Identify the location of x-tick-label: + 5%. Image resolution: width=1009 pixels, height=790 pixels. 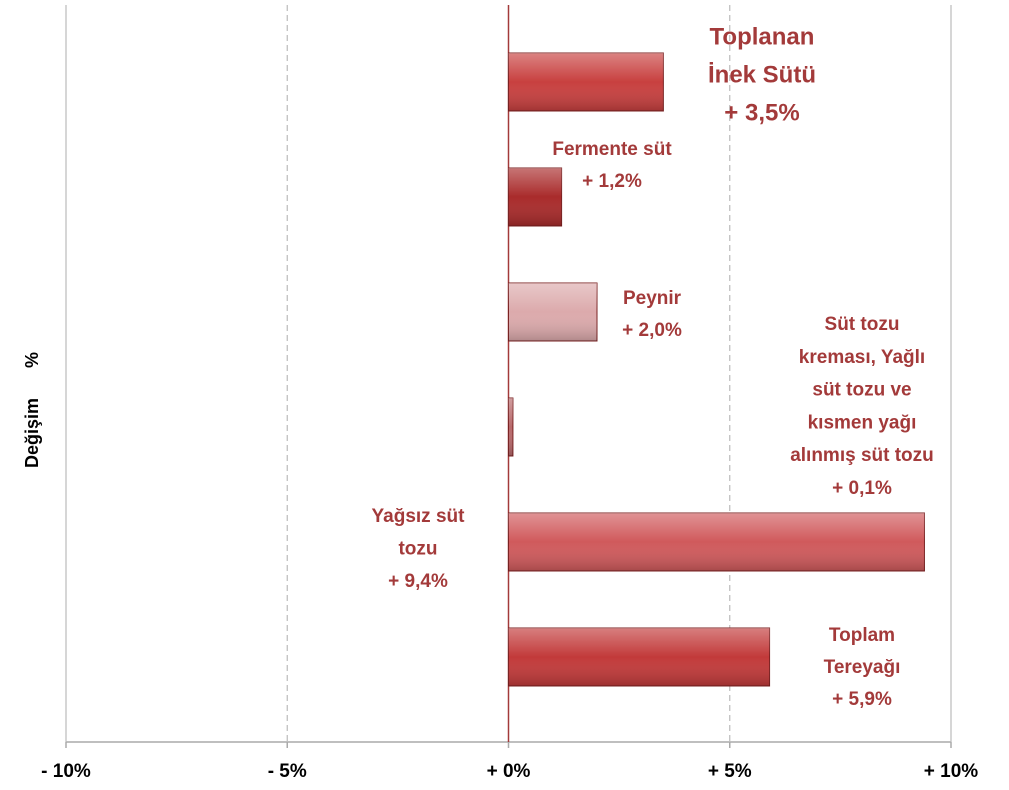
(730, 771).